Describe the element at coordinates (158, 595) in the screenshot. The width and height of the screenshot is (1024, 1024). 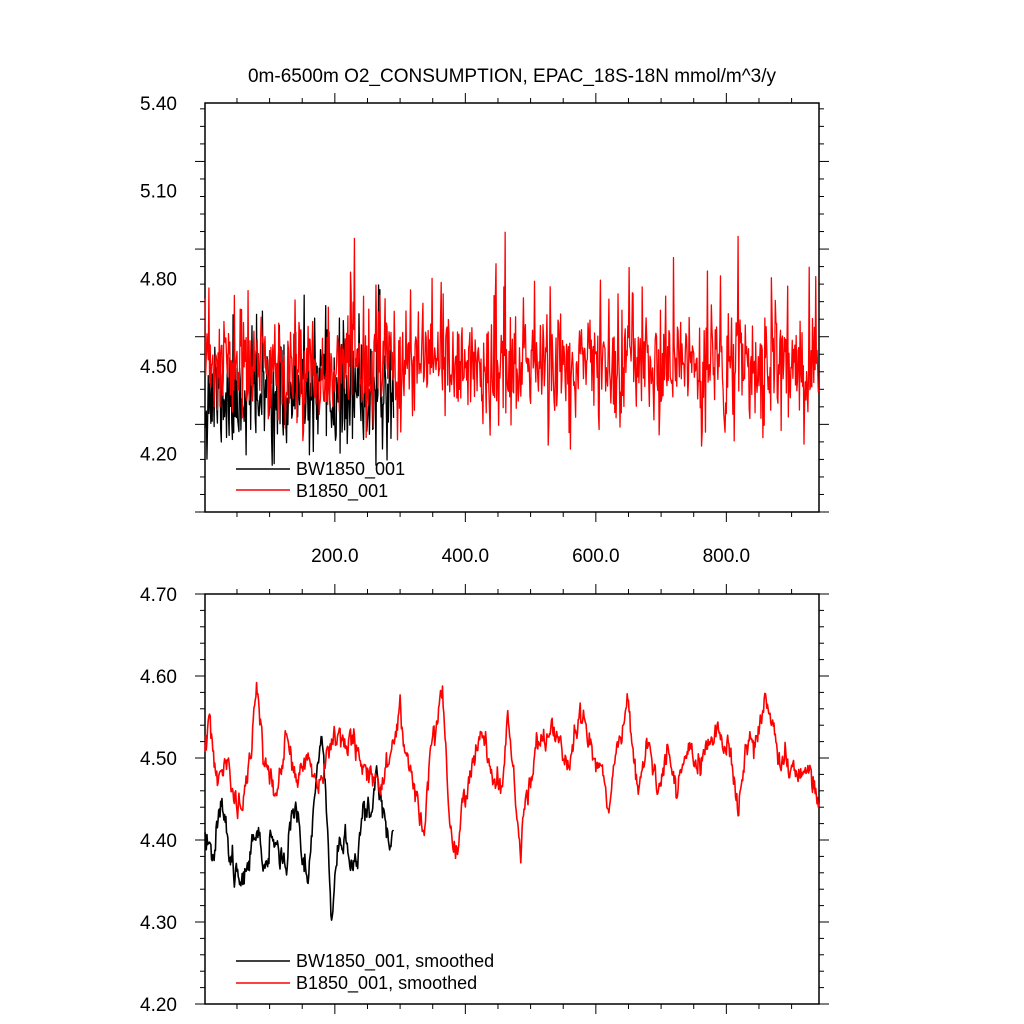
I see `bottom-y-tick-label: 4.70` at that location.